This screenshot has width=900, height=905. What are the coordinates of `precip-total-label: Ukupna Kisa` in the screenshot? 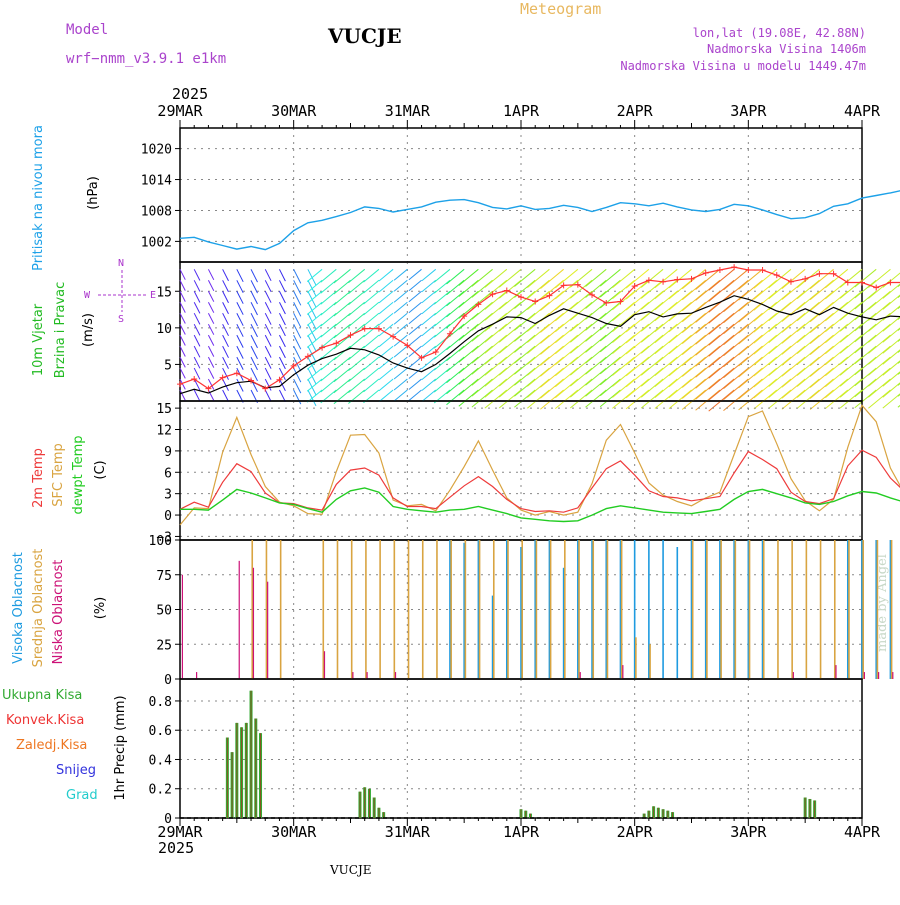 It's located at (42, 695).